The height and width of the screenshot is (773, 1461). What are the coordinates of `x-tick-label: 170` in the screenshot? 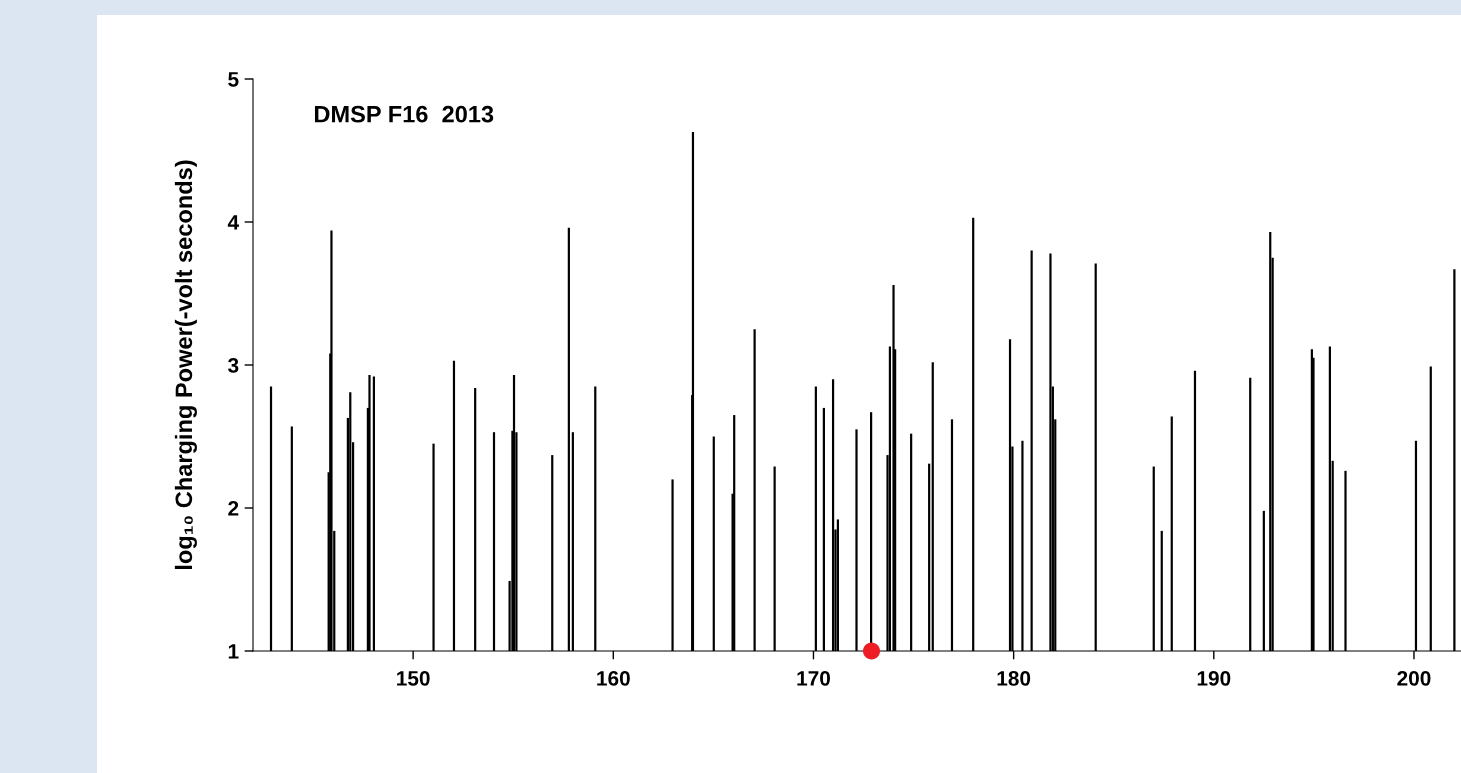 It's located at (813, 678).